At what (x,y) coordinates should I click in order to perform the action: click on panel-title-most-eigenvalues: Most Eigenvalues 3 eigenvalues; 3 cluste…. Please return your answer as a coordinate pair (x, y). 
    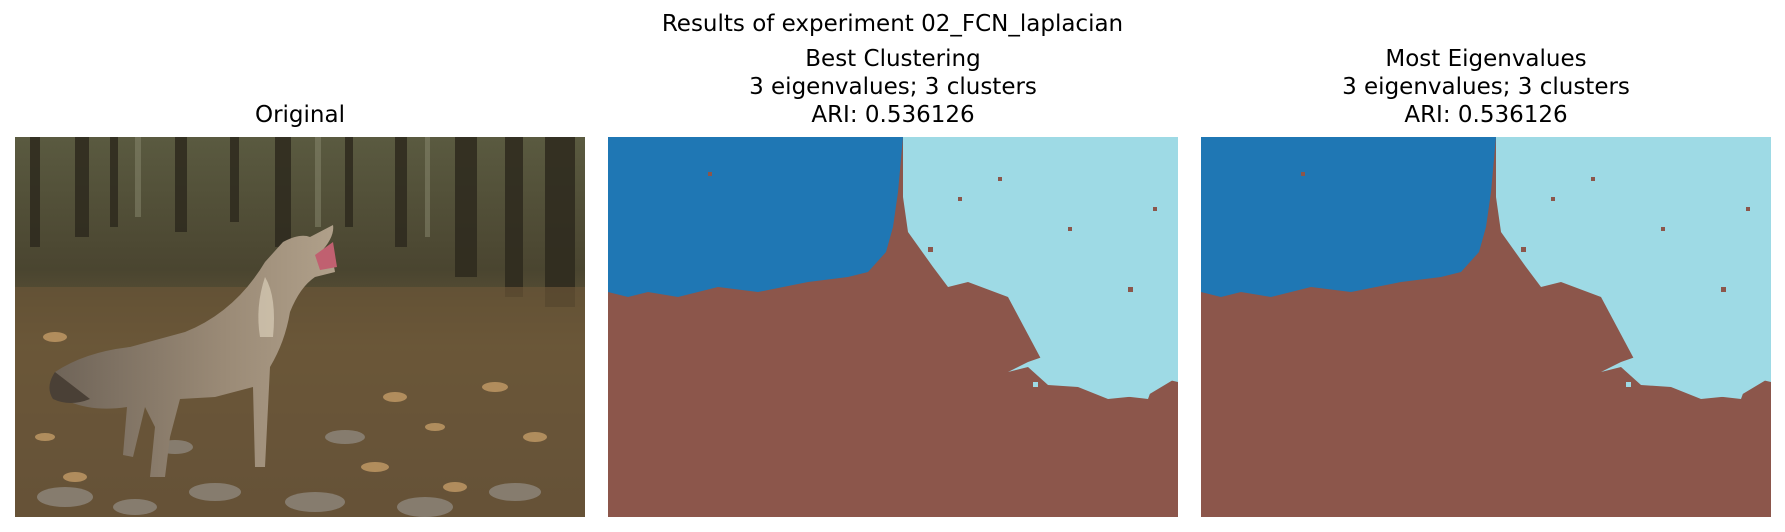
    Looking at the image, I should click on (1486, 87).